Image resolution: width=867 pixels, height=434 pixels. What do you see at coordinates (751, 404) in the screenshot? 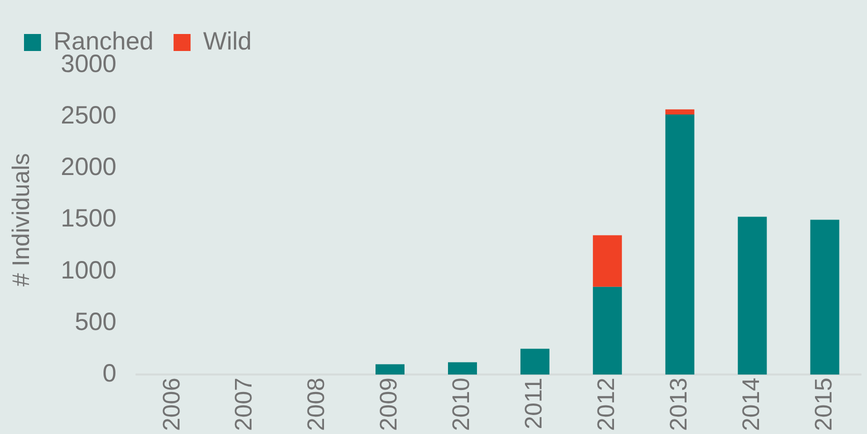
I see `x-tick-label: 2014` at bounding box center [751, 404].